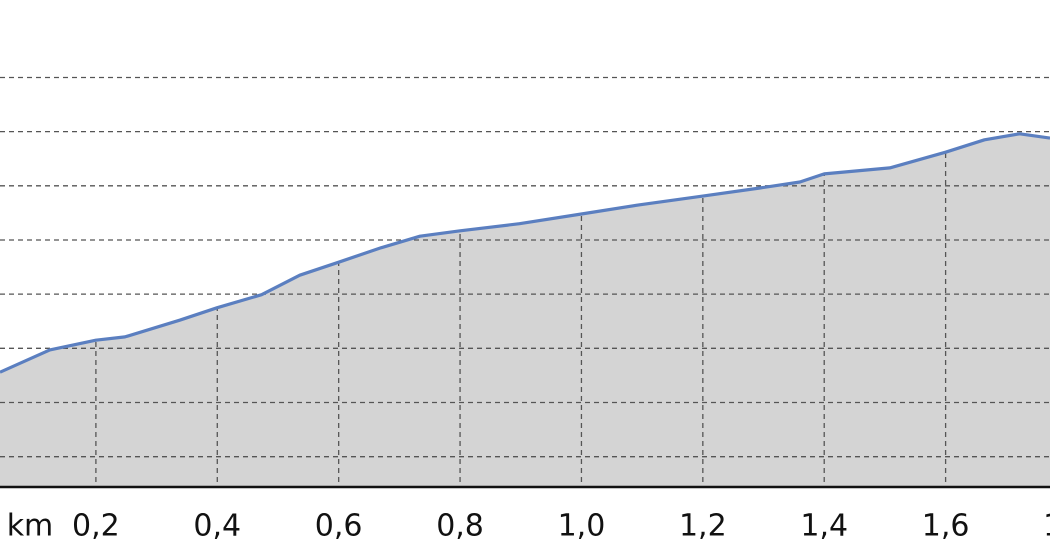  I want to click on x-tick-label: 1,8, so click(1046, 526).